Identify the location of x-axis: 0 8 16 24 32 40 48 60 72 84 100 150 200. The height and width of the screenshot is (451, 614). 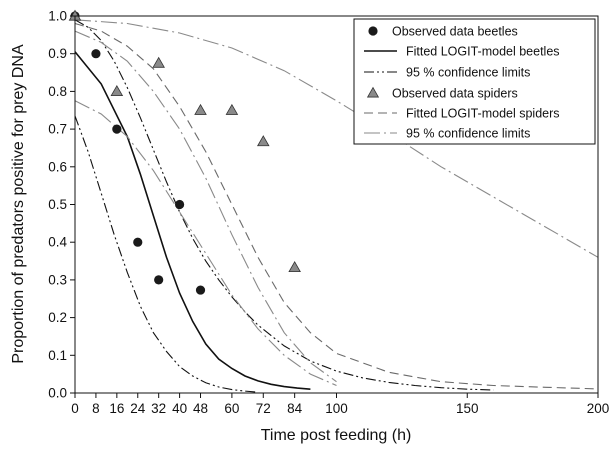
(340, 404).